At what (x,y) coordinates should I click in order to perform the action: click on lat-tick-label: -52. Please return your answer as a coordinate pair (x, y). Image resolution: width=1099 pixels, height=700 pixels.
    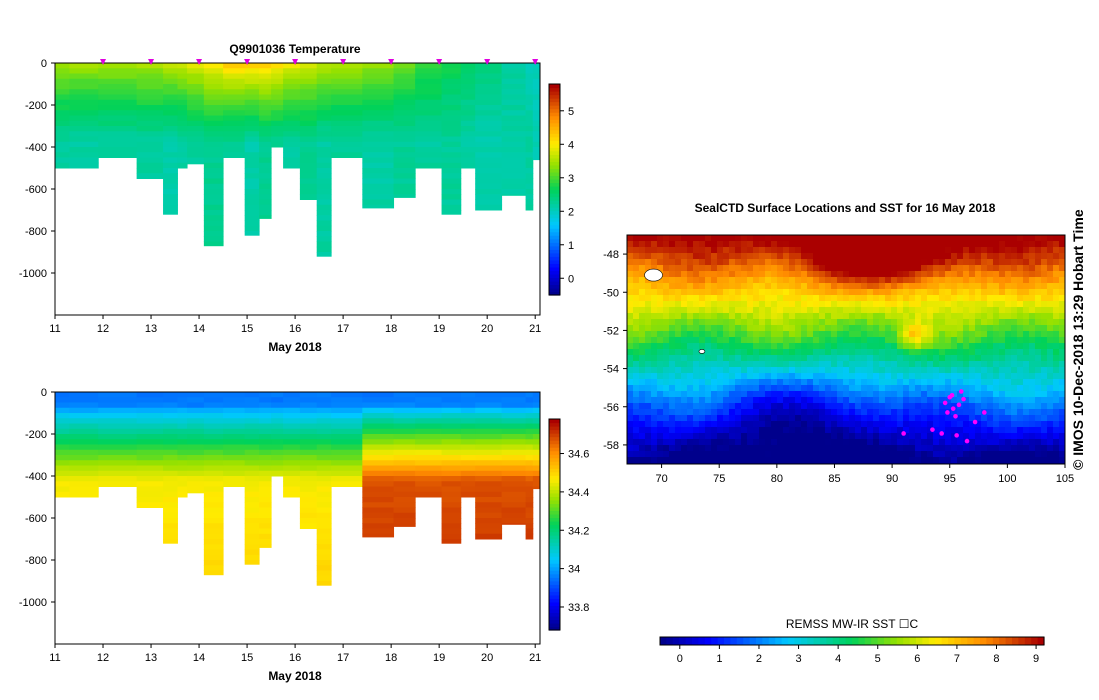
    Looking at the image, I should click on (611, 331).